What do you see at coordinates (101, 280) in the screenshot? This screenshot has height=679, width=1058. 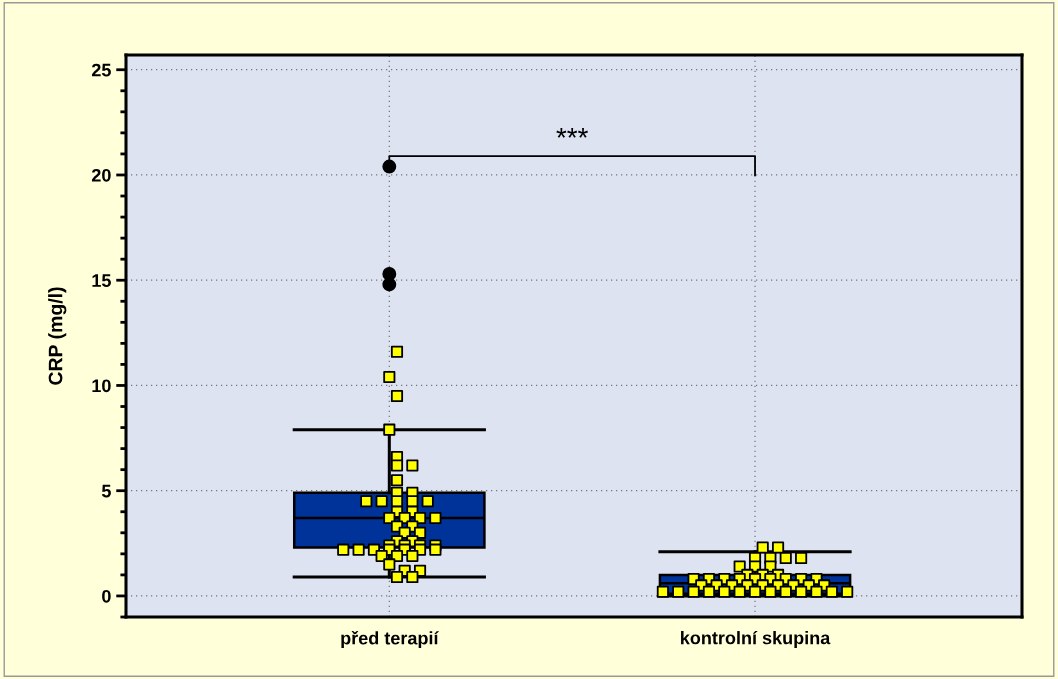 I see `y-tick-label: 15` at bounding box center [101, 280].